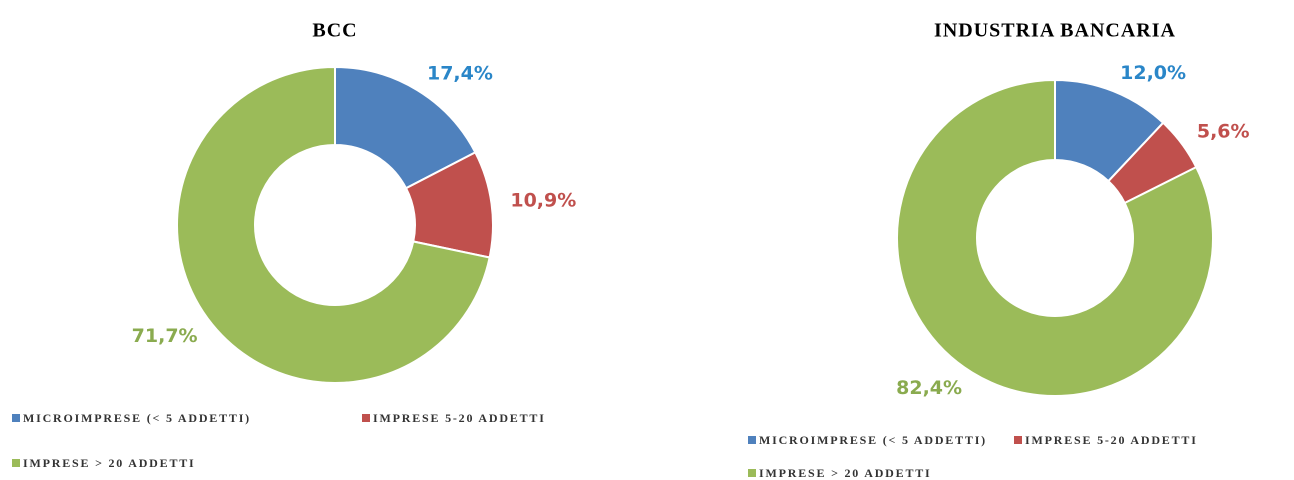  What do you see at coordinates (1055, 31) in the screenshot?
I see `chart-title: INDUSTRIA BANCARIA` at bounding box center [1055, 31].